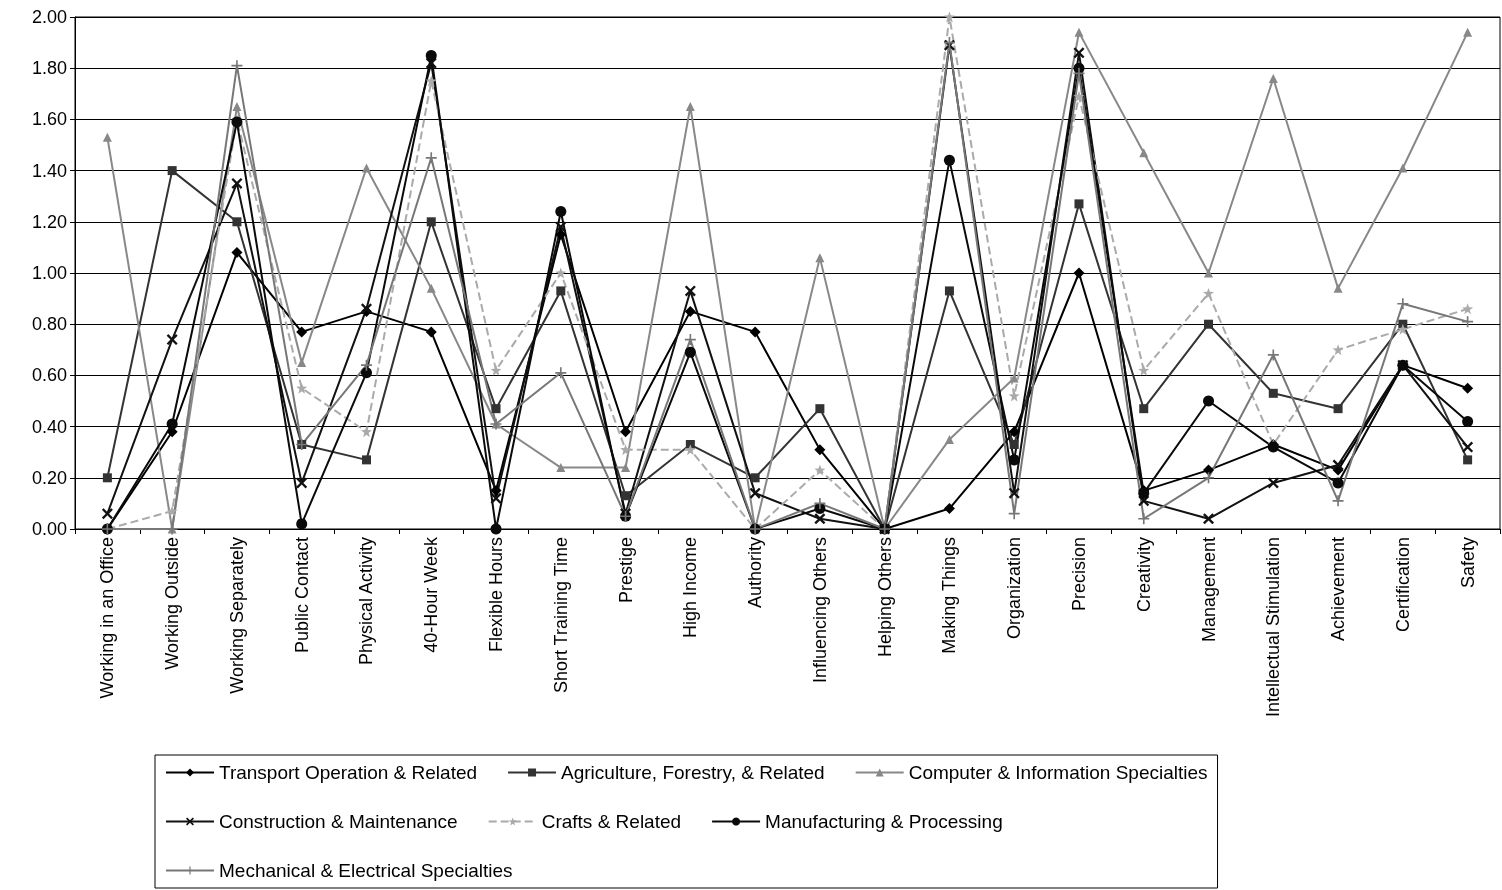 The image size is (1502, 890). What do you see at coordinates (1273, 627) in the screenshot?
I see `x-tick-label: Intellectual Stimulation` at bounding box center [1273, 627].